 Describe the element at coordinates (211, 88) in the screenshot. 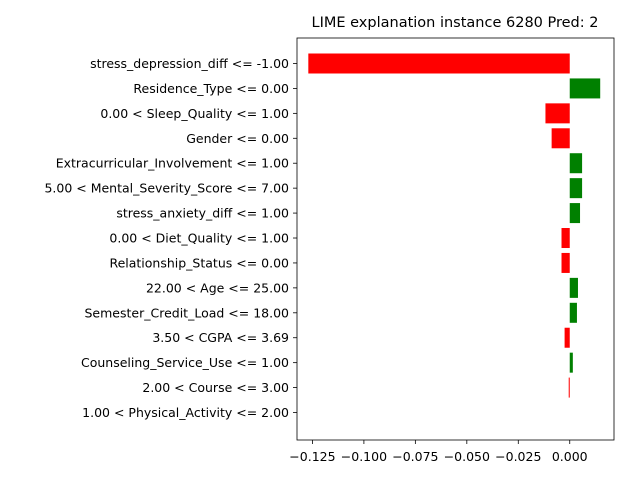

I see `ytick-label: Residence_Type <= 0.00` at that location.